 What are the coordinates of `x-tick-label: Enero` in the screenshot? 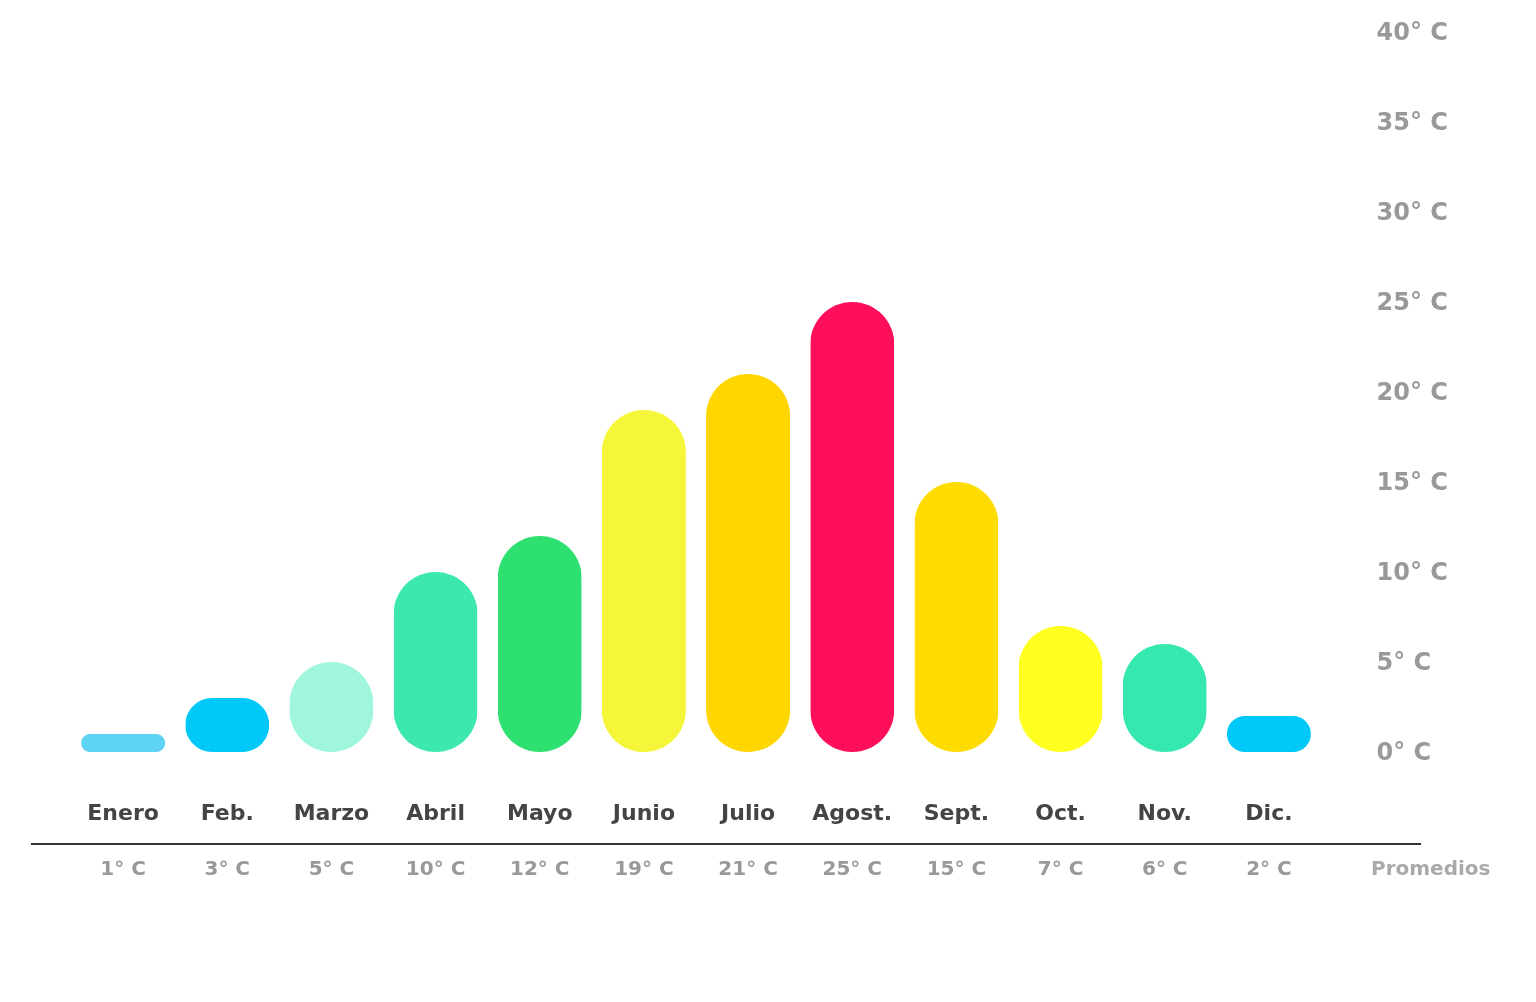 It's located at (123, 812).